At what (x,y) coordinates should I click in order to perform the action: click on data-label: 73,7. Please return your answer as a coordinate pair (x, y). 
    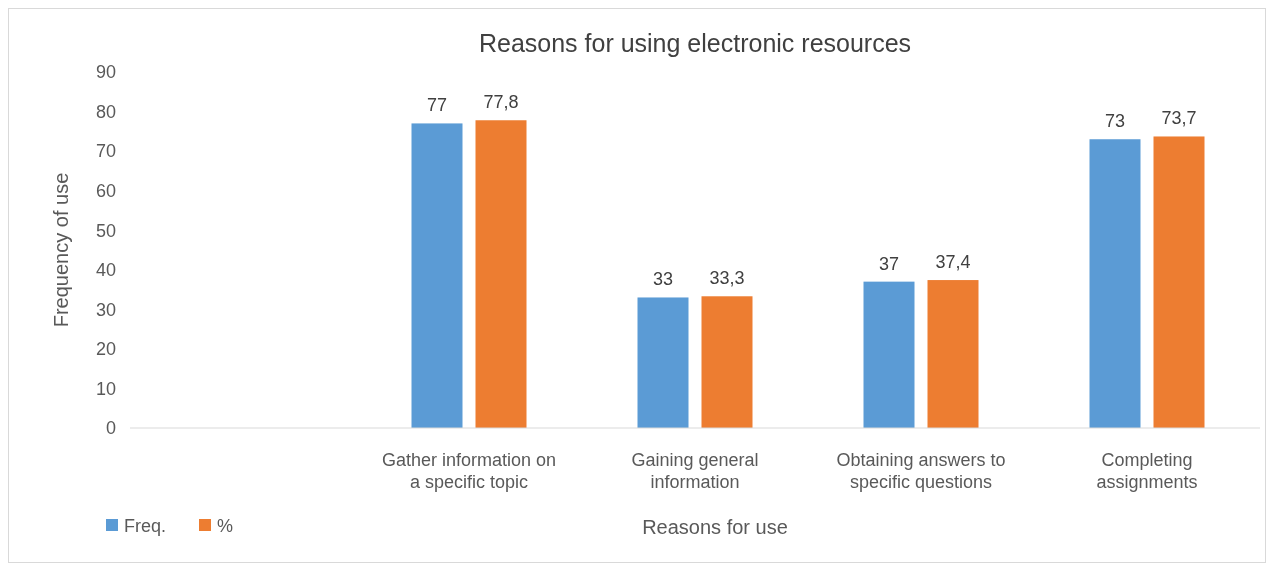
    Looking at the image, I should click on (1179, 118).